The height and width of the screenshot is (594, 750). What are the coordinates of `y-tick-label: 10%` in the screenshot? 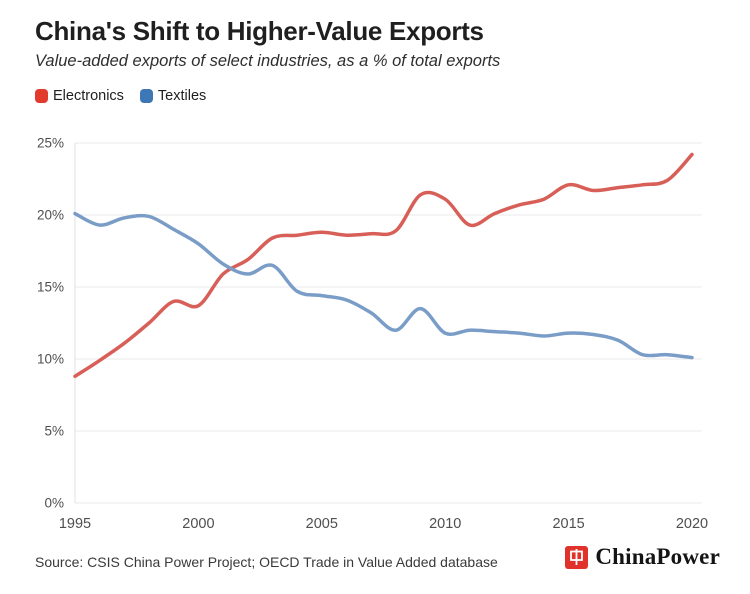 It's located at (50, 359).